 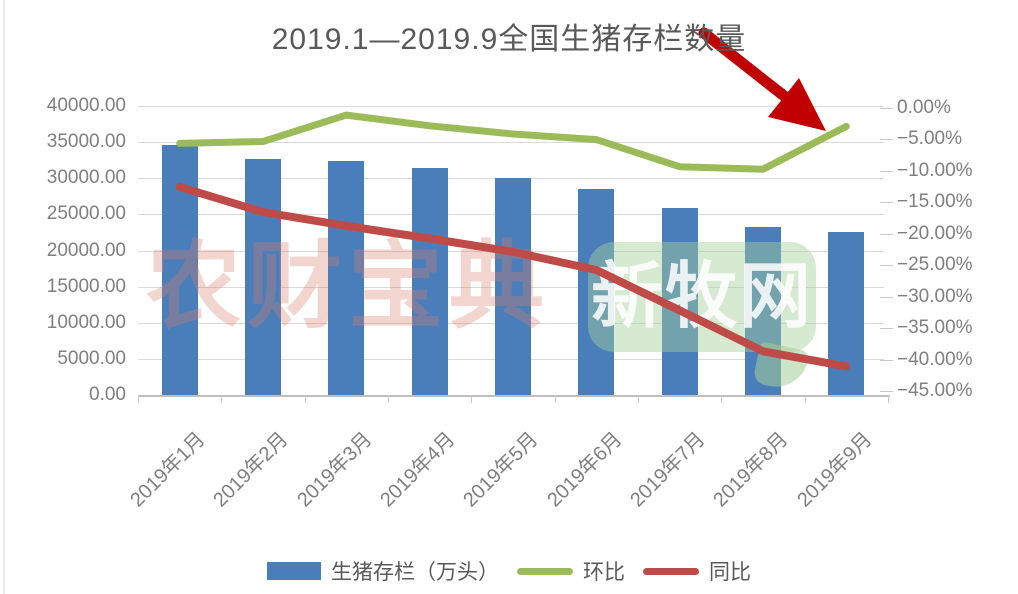 What do you see at coordinates (348, 287) in the screenshot?
I see `watermark-nongcaibaodian: 农财宝典` at bounding box center [348, 287].